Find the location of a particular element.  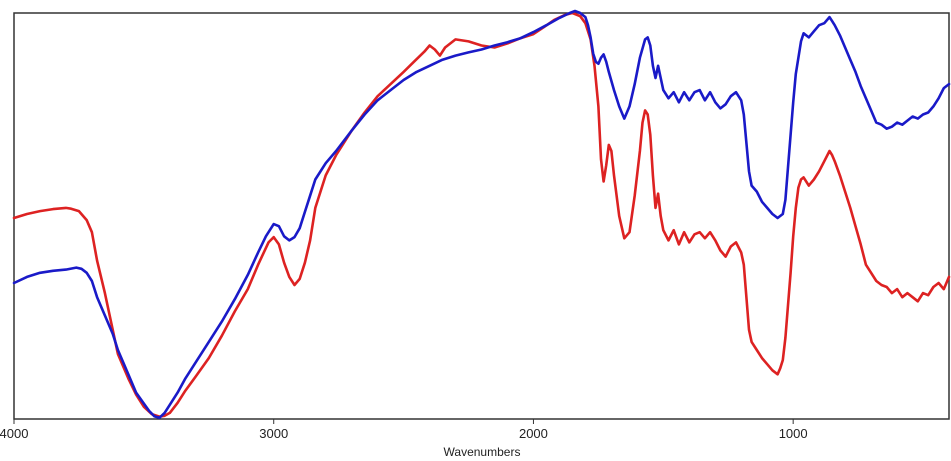

x-axis-ticks: 4000 3000 2000 1000 is located at coordinates (404, 430).